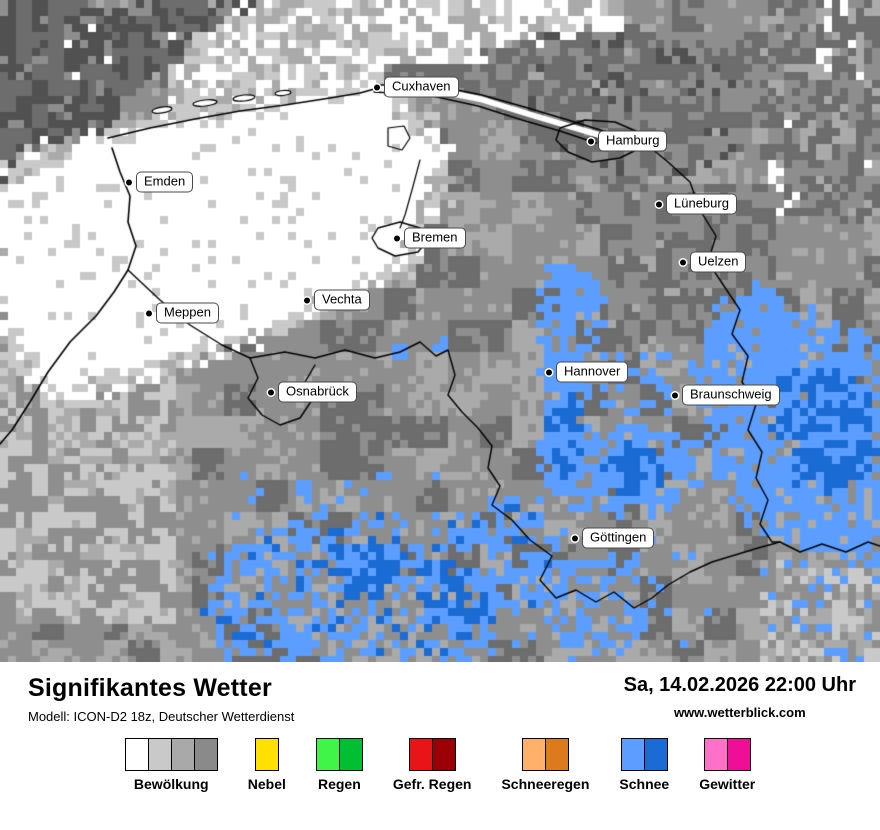 The height and width of the screenshot is (830, 880). Describe the element at coordinates (317, 392) in the screenshot. I see `city-label: Osnabrück` at that location.